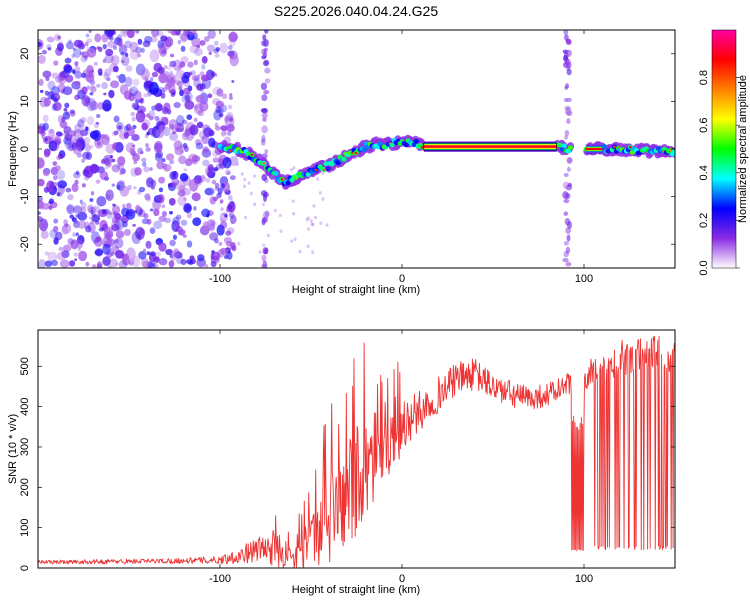 The image size is (750, 600). I want to click on colorbar-label: Normalized spectral amplitude, so click(743, 149).